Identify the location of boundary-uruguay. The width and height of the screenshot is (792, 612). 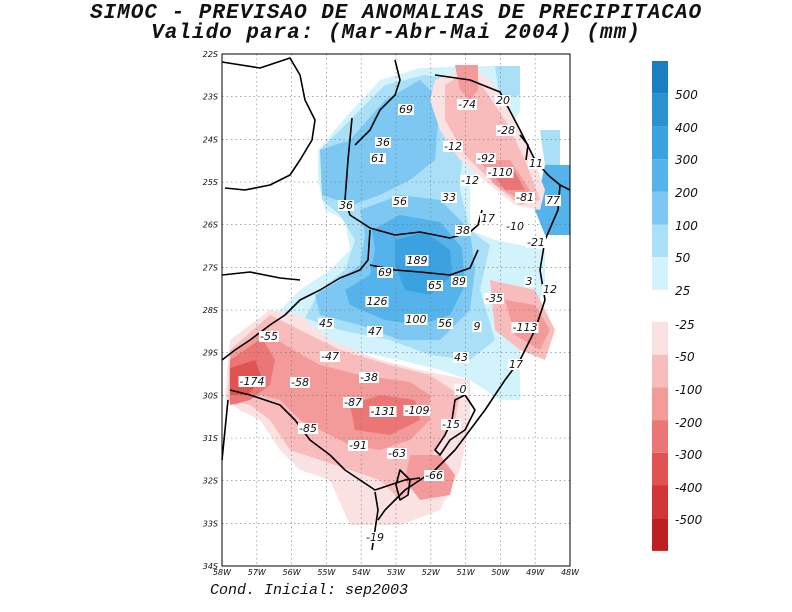
(325, 440).